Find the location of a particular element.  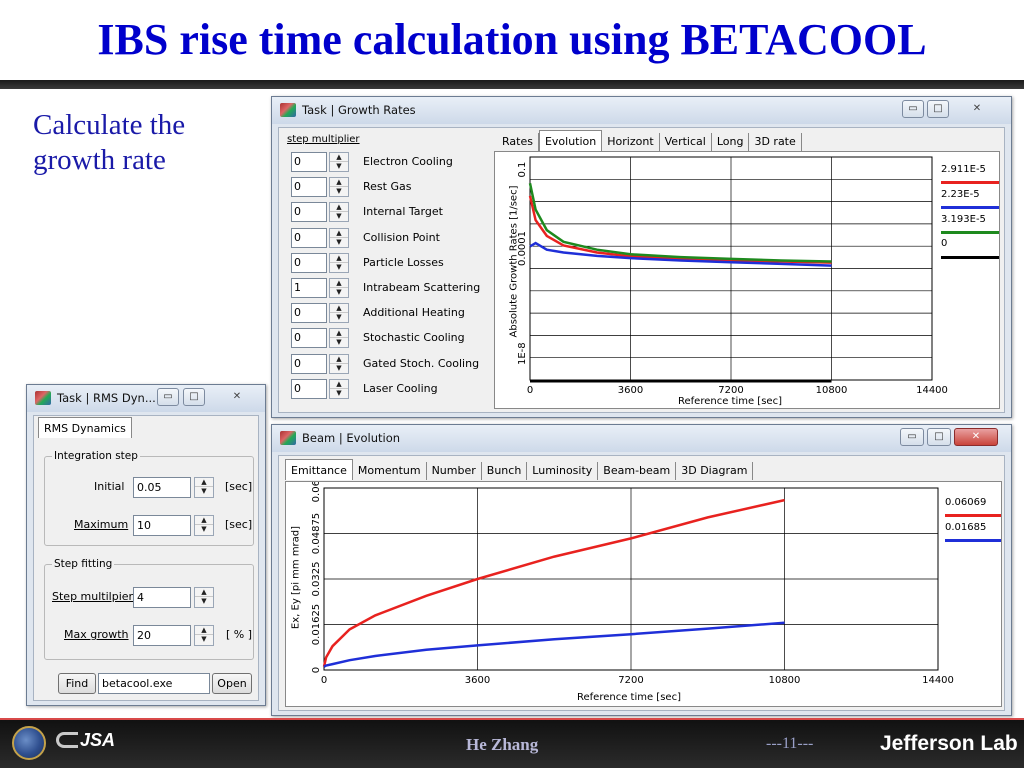

emittance-y-tick: 0.065 is located at coordinates (316, 492).